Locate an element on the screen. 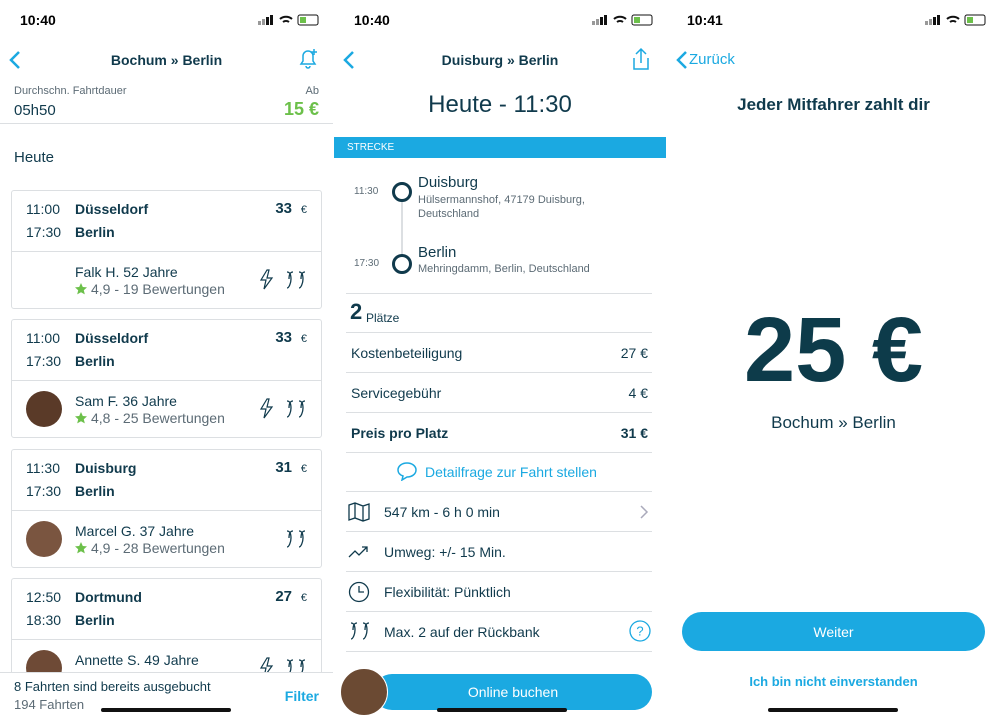 The image size is (1000, 719). from-city: Dortmund is located at coordinates (108, 597).